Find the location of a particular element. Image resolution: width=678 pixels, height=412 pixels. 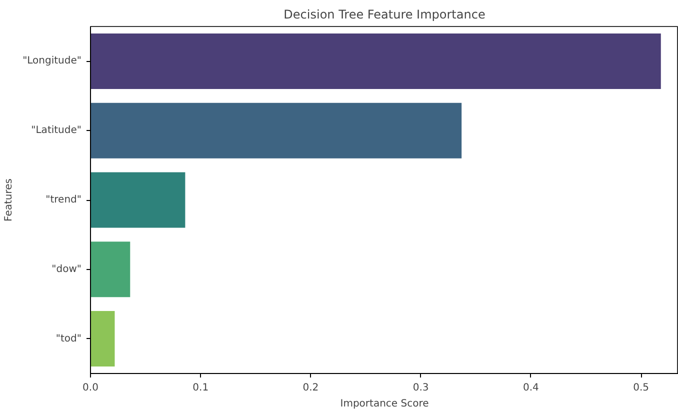

y-tick-label: "dow" is located at coordinates (67, 269).